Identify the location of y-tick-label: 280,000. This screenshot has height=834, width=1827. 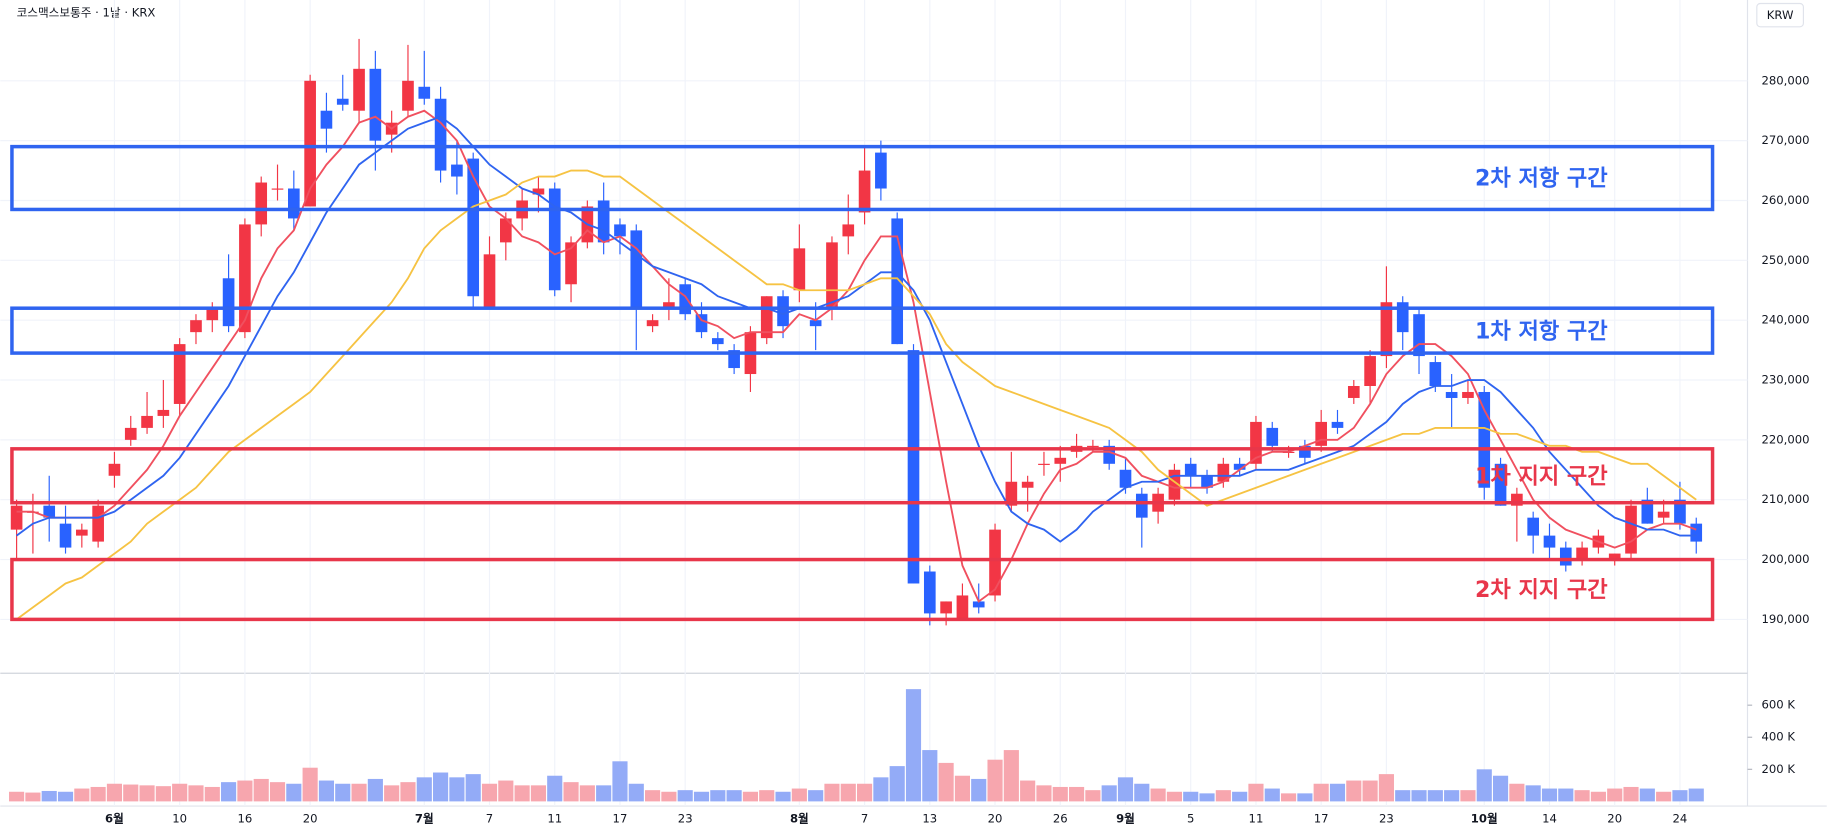
(1785, 80).